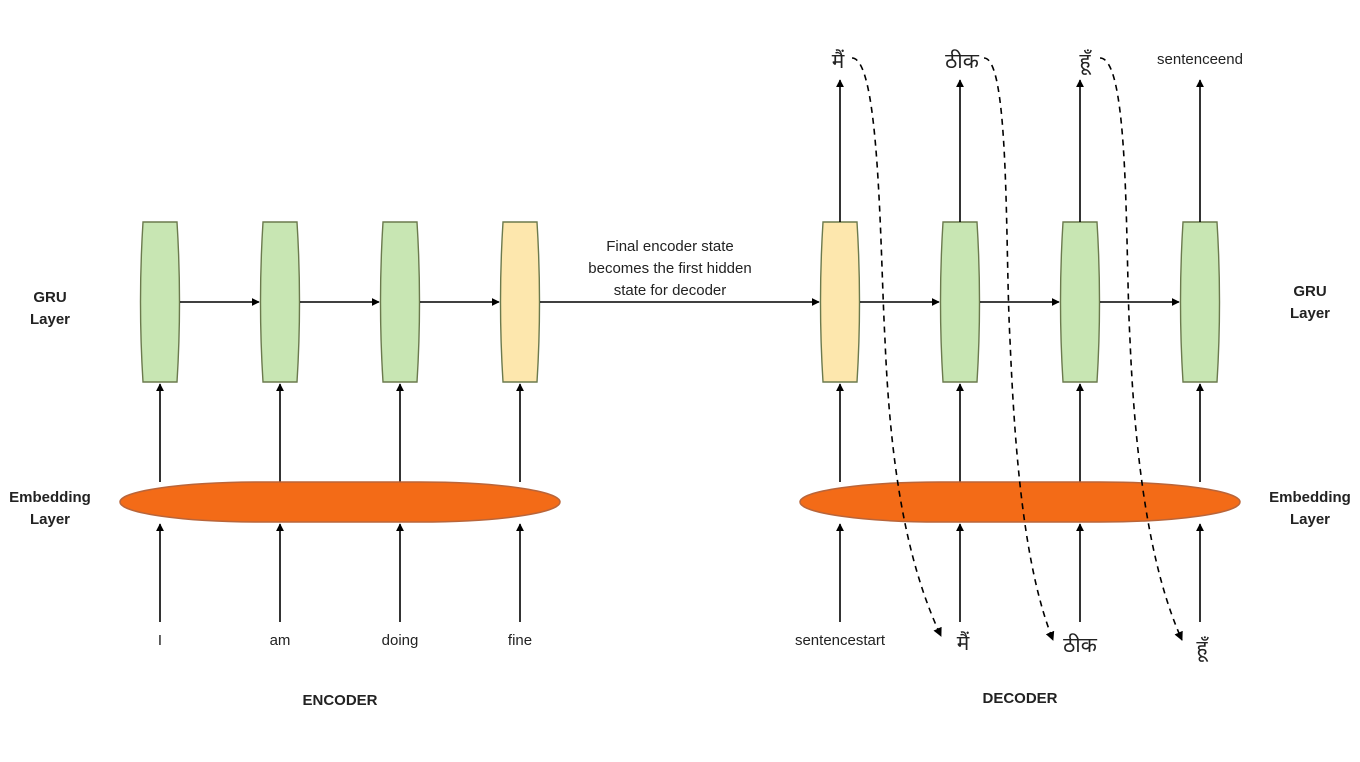  Describe the element at coordinates (838, 61) in the screenshot. I see `decoder-output-word: मैं` at that location.